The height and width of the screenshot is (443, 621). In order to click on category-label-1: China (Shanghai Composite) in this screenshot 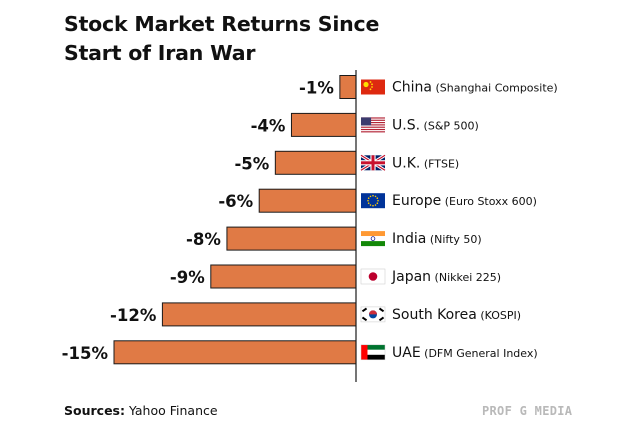, I will do `click(475, 88)`.